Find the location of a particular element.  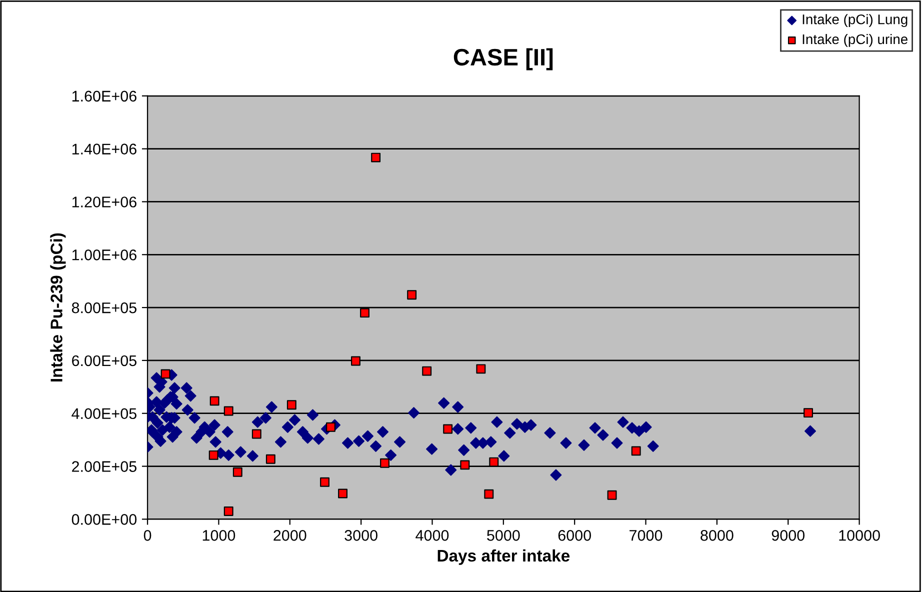

y-tick-label: 4.00E+05 is located at coordinates (104, 414).